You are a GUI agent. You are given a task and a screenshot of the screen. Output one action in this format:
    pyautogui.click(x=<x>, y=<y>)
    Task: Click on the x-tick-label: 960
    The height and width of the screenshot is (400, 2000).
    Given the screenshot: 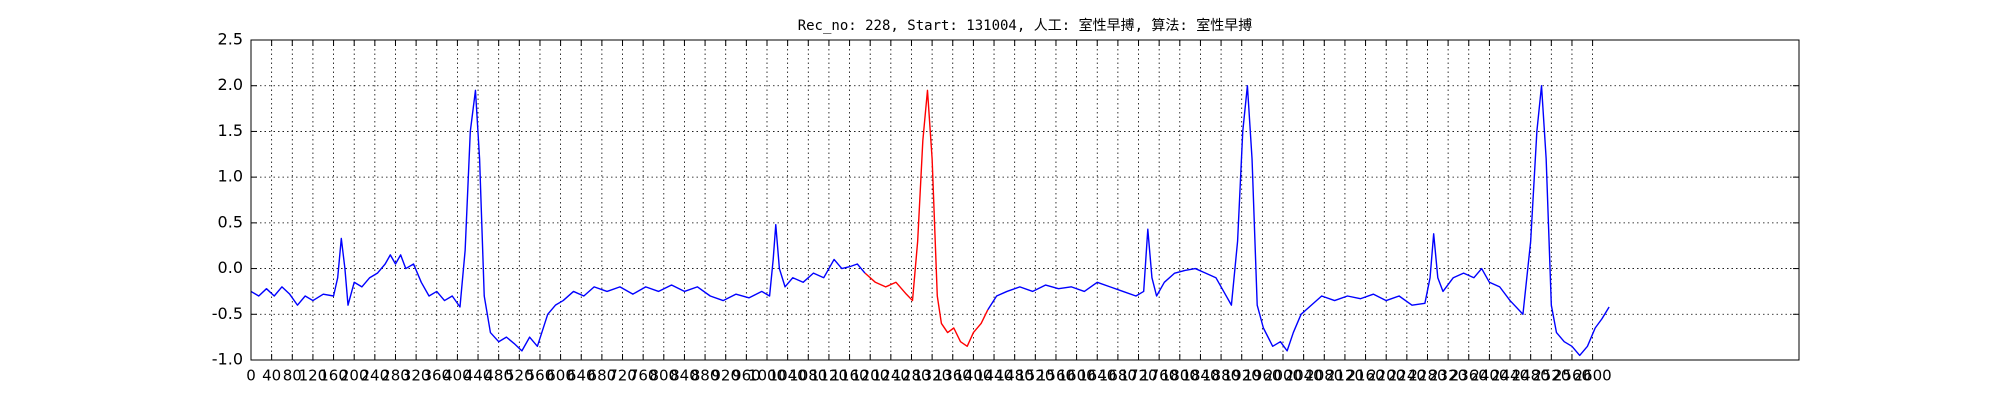 What is the action you would take?
    pyautogui.click(x=746, y=376)
    